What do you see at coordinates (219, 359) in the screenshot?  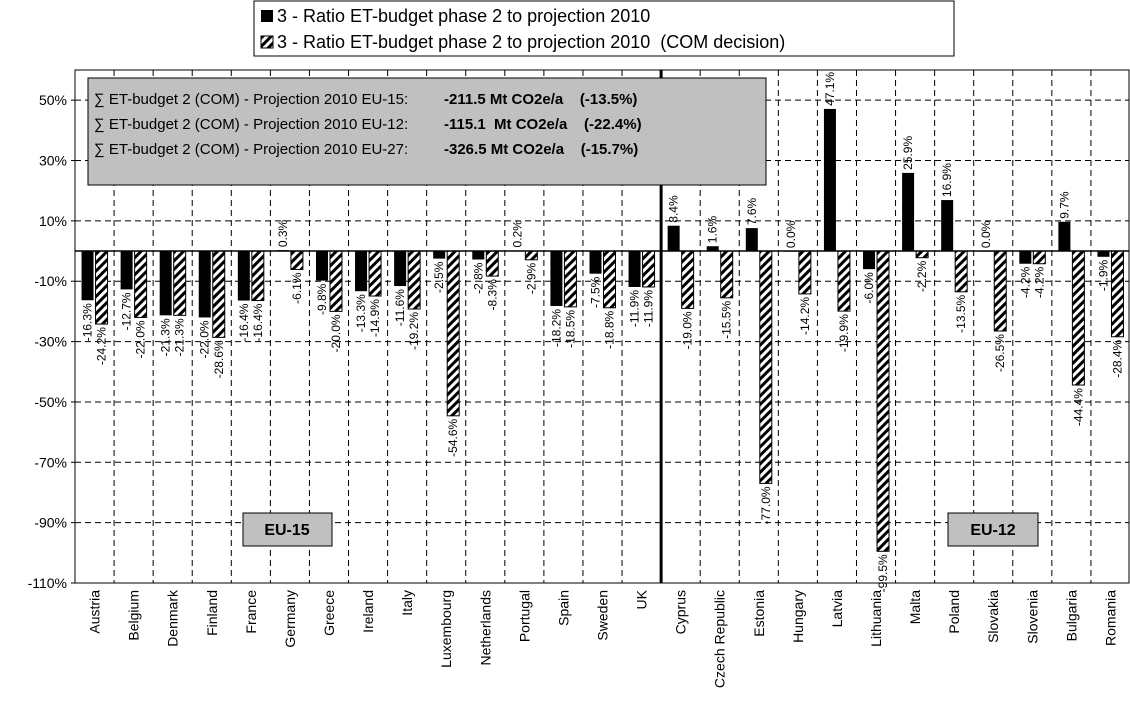 I see `data-label-series-2: -28.6%` at bounding box center [219, 359].